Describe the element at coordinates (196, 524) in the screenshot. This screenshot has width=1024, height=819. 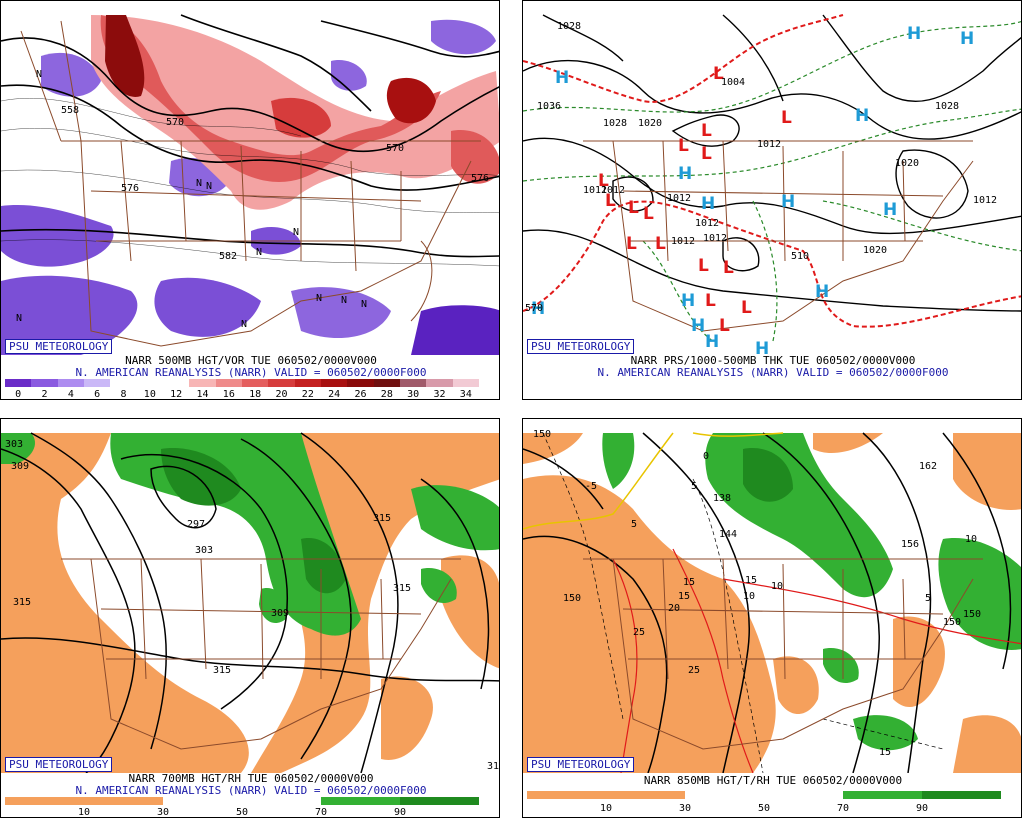
I see `contour-label: 297` at that location.